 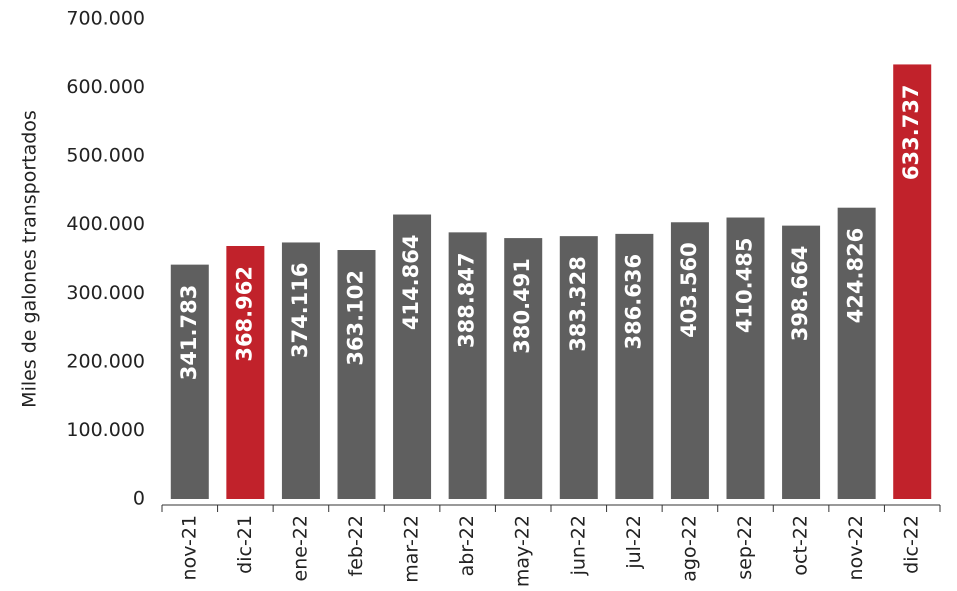 I want to click on value-label: 386.636, so click(x=633, y=302).